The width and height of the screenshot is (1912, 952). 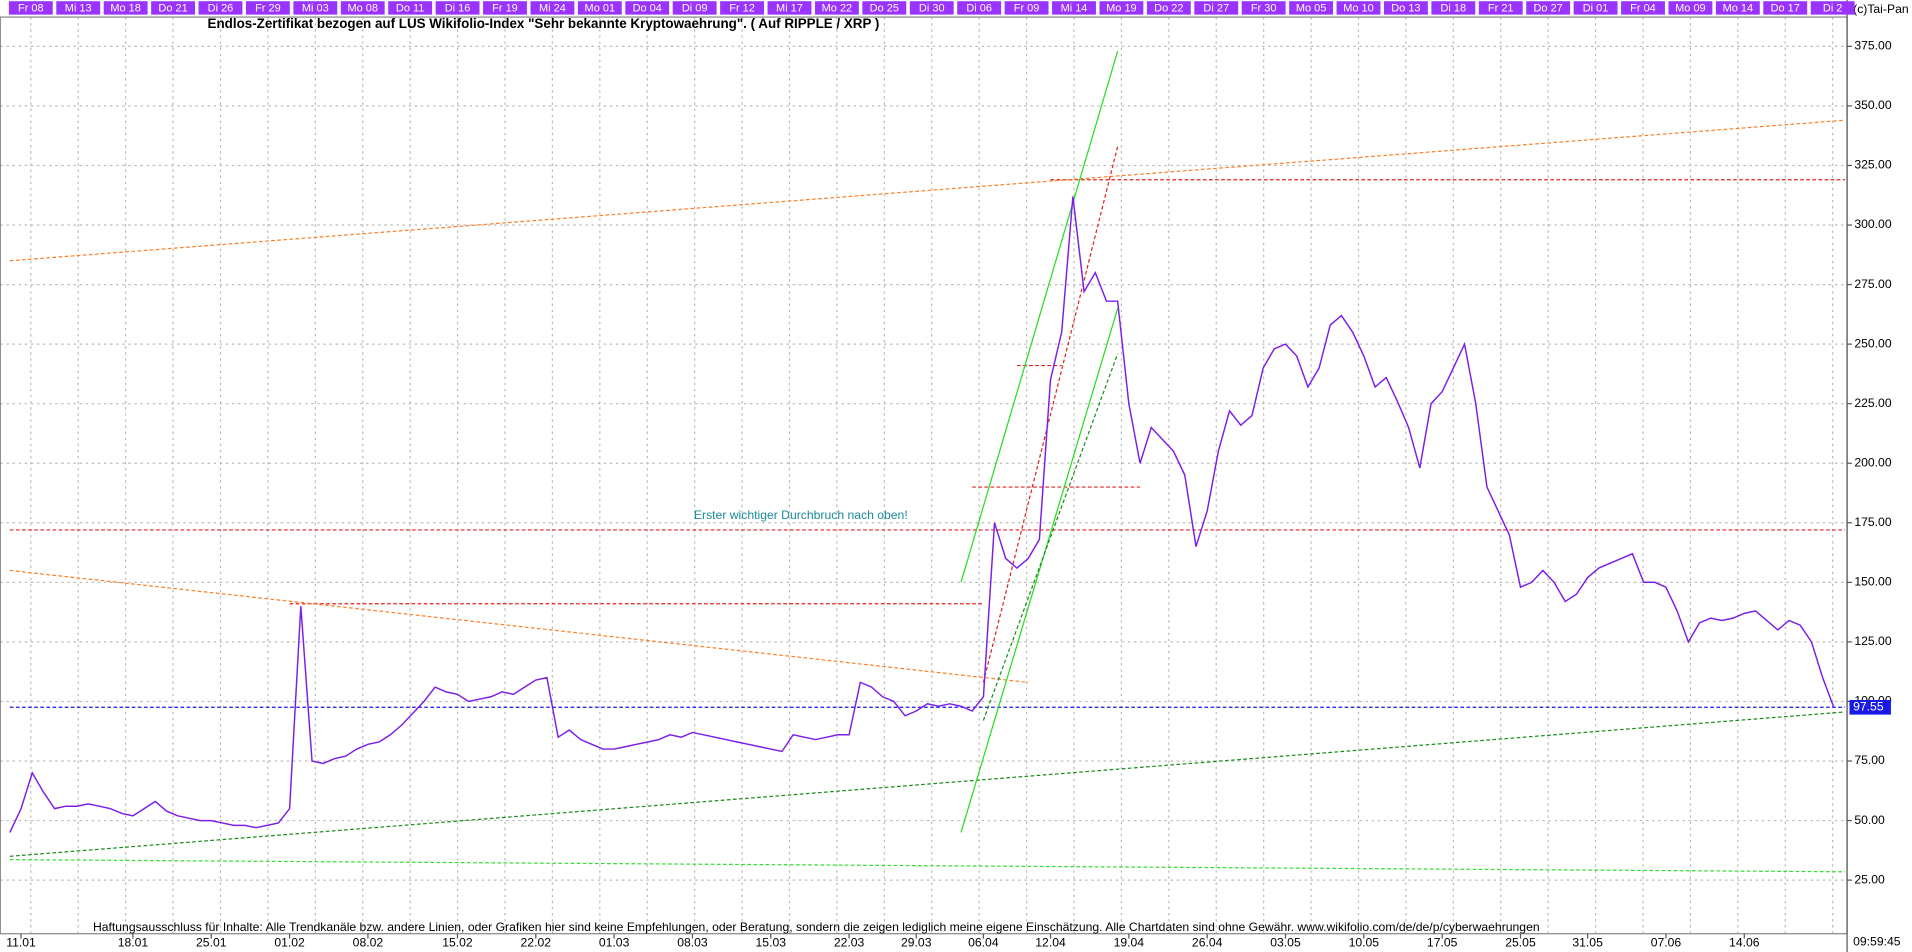 I want to click on annotation: Erster wichtiger Durchbruch nach oben!, so click(x=801, y=515).